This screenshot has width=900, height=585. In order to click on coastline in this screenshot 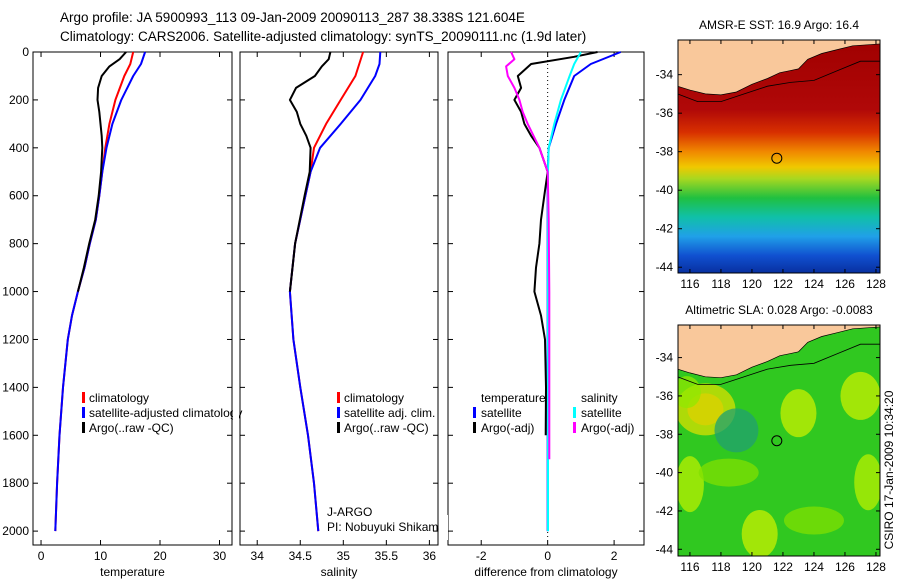, I will do `click(779, 352)`.